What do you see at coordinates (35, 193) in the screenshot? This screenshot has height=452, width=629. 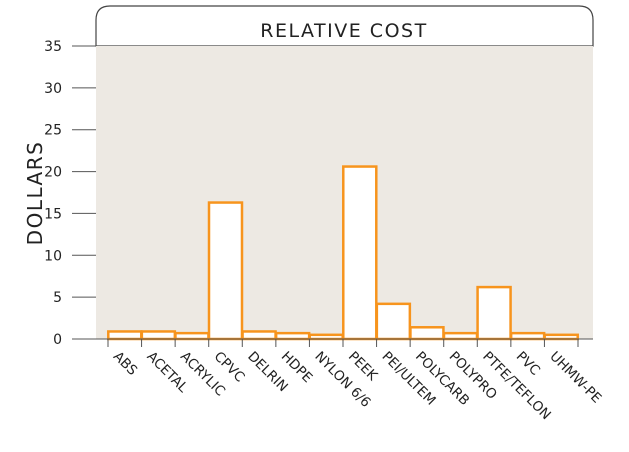 I see `y-axis-label: DOLLARS` at bounding box center [35, 193].